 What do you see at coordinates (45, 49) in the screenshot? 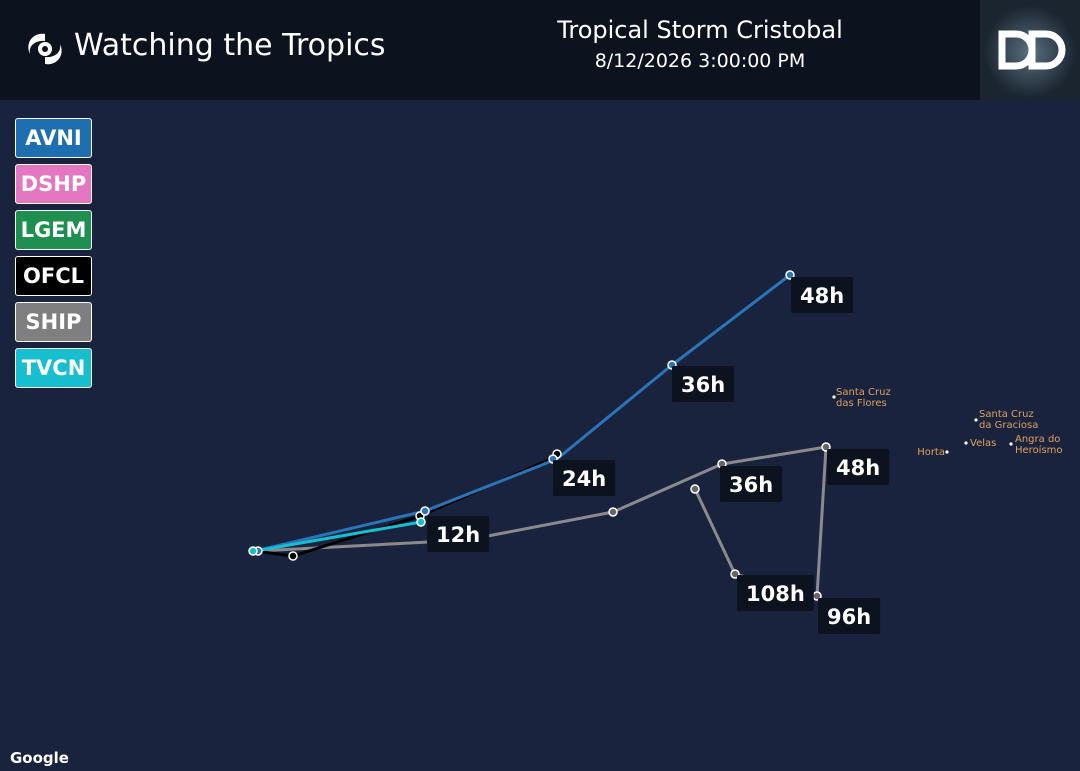
I see `storm-icon` at bounding box center [45, 49].